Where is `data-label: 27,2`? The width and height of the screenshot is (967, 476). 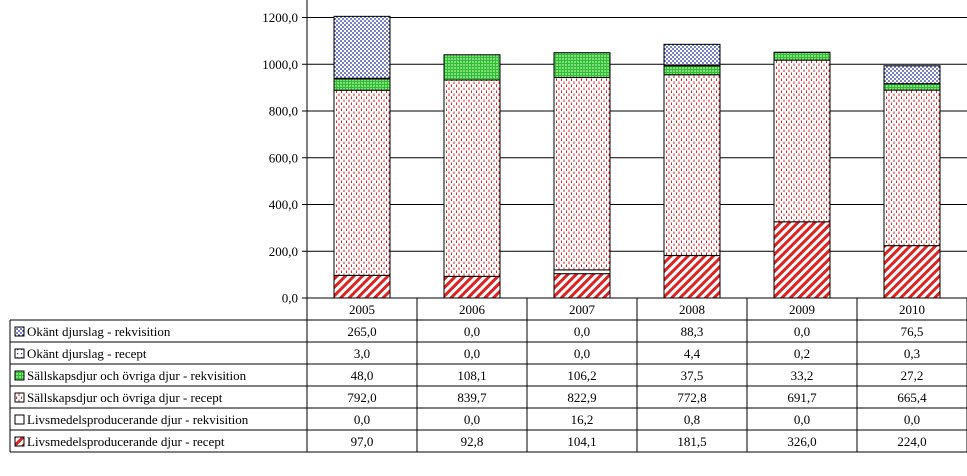
data-label: 27,2 is located at coordinates (912, 375).